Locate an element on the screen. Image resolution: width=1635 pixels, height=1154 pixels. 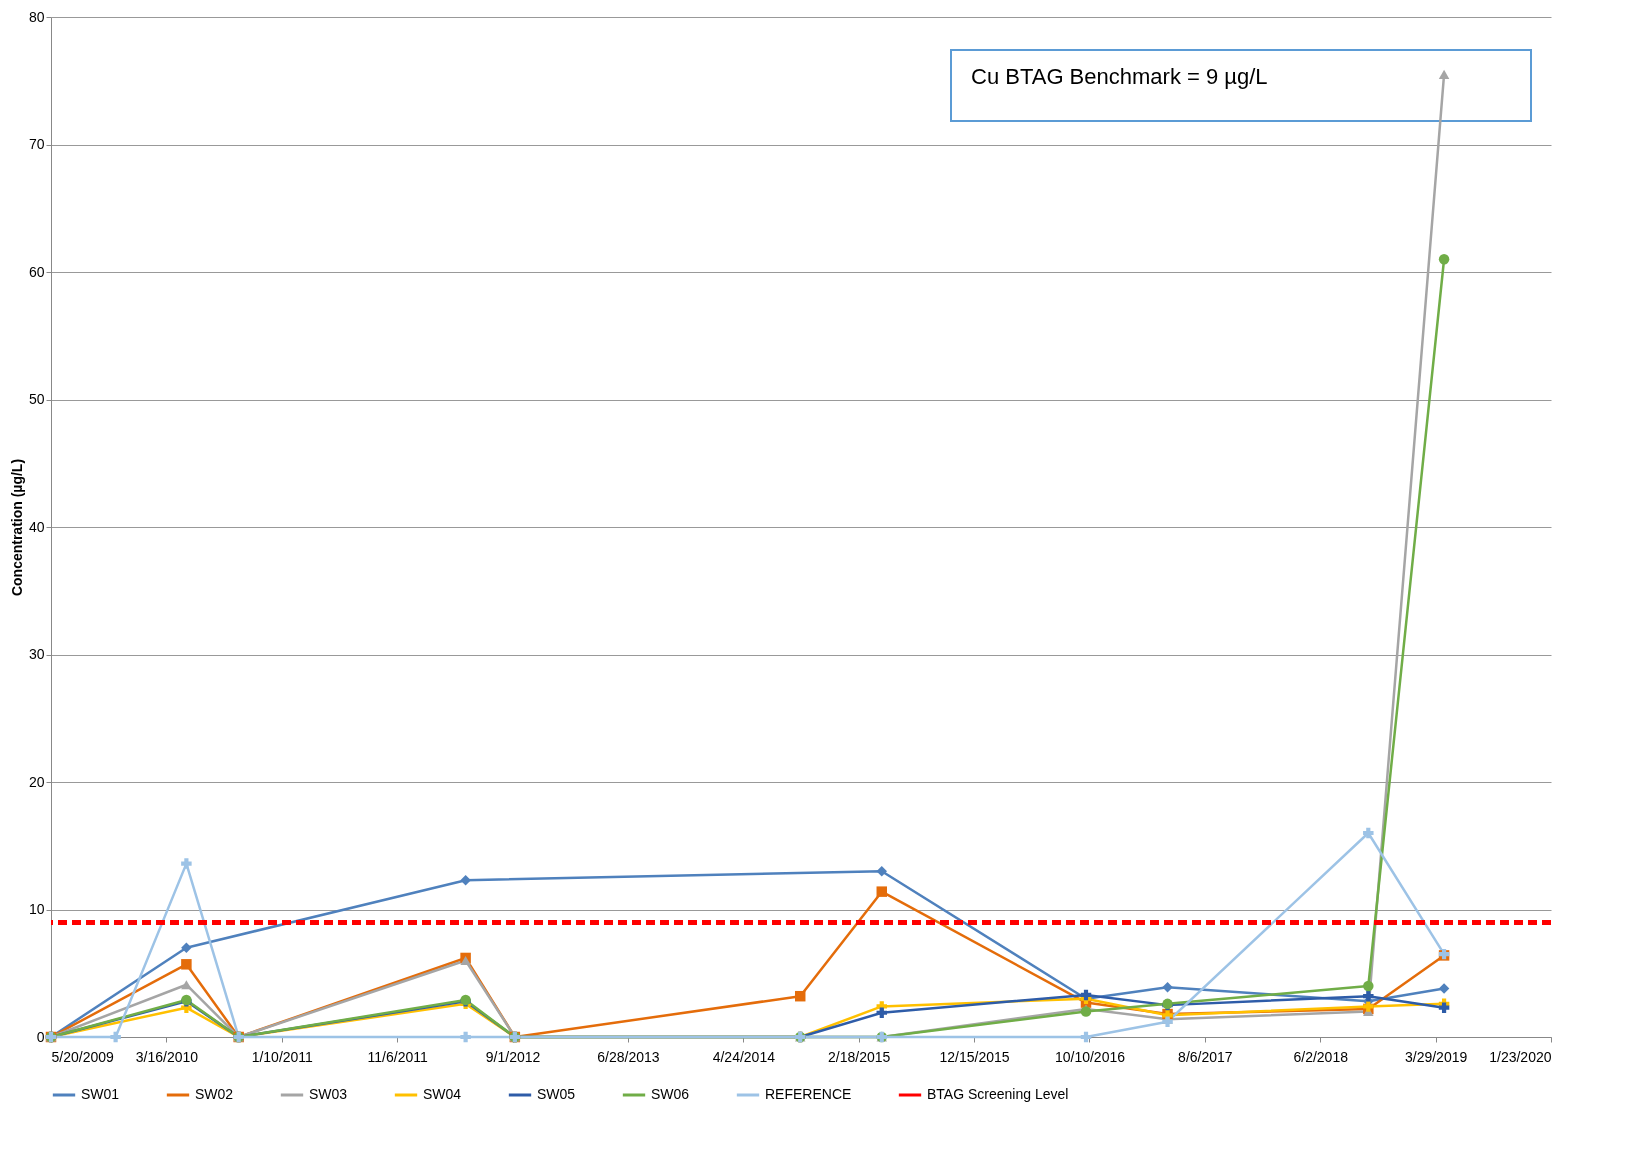
x-tick-label: 11/6/2011 is located at coordinates (397, 1056).